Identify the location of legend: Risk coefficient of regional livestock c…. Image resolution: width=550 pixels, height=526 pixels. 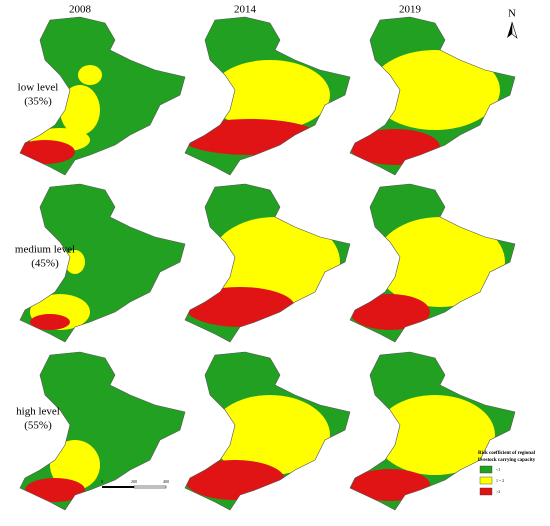
(507, 473).